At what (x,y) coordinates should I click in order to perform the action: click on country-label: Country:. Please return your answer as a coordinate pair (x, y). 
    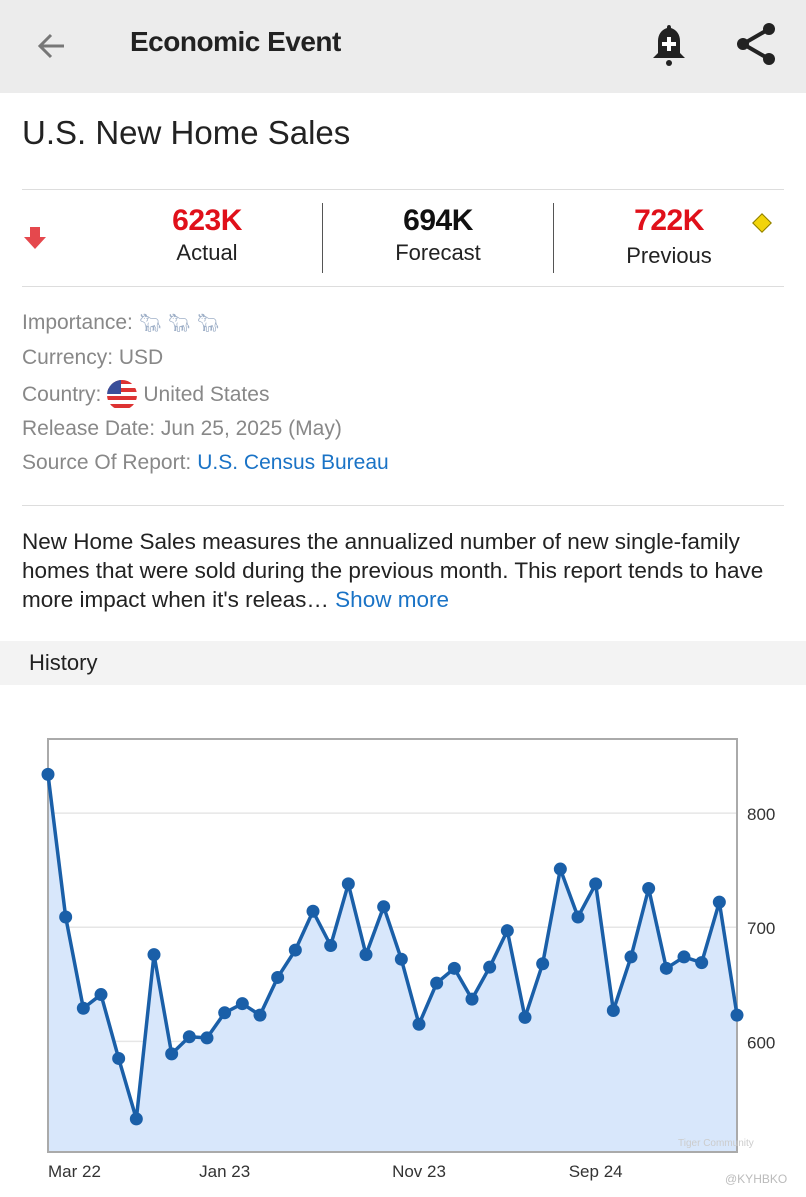
    Looking at the image, I should click on (62, 394).